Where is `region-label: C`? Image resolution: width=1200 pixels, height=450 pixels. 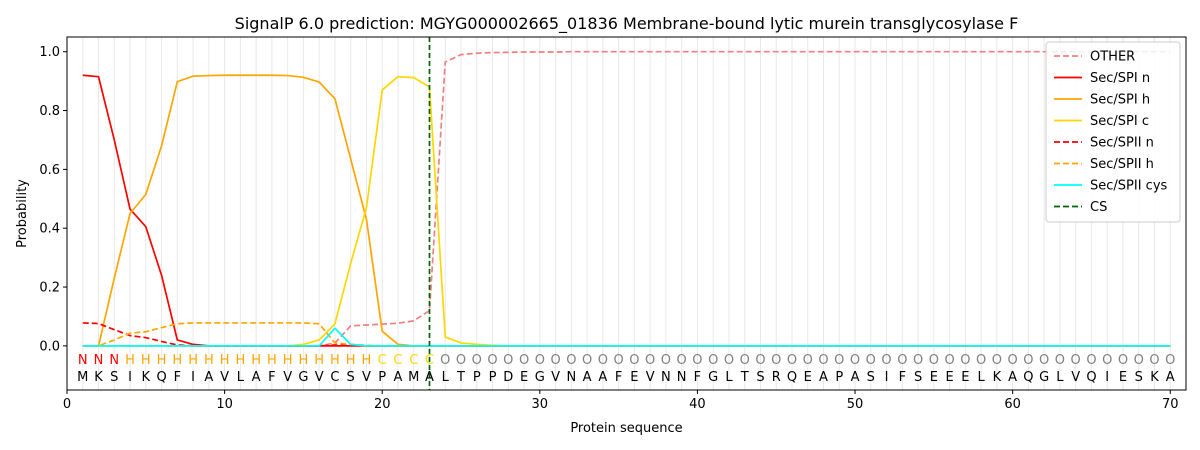
region-label: C is located at coordinates (413, 360).